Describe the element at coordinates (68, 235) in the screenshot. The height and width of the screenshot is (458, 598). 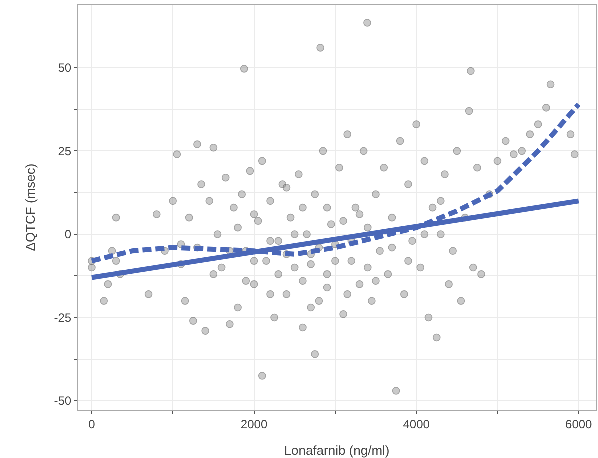
I see `y-tick-label: 0` at that location.